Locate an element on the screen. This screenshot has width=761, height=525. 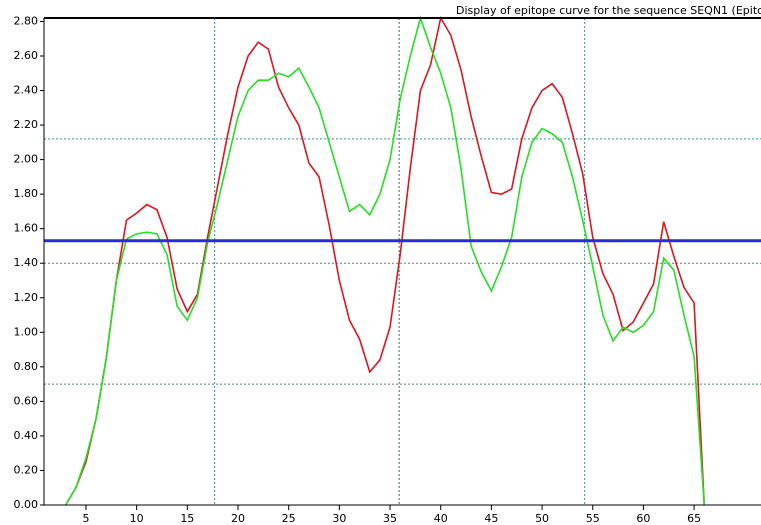
x-tick-label: 65 is located at coordinates (694, 518).